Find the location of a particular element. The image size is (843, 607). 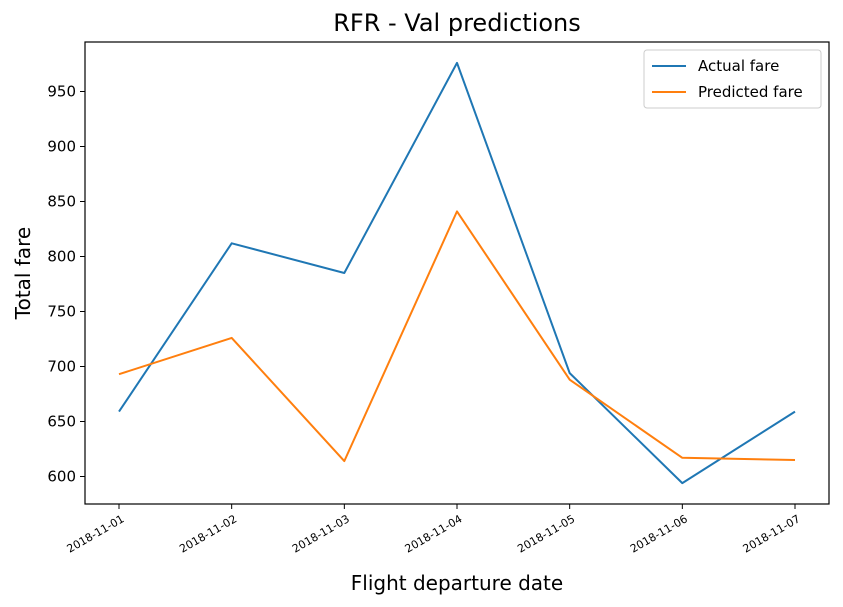

x-tick-label: 2018-11-05 is located at coordinates (546, 533).